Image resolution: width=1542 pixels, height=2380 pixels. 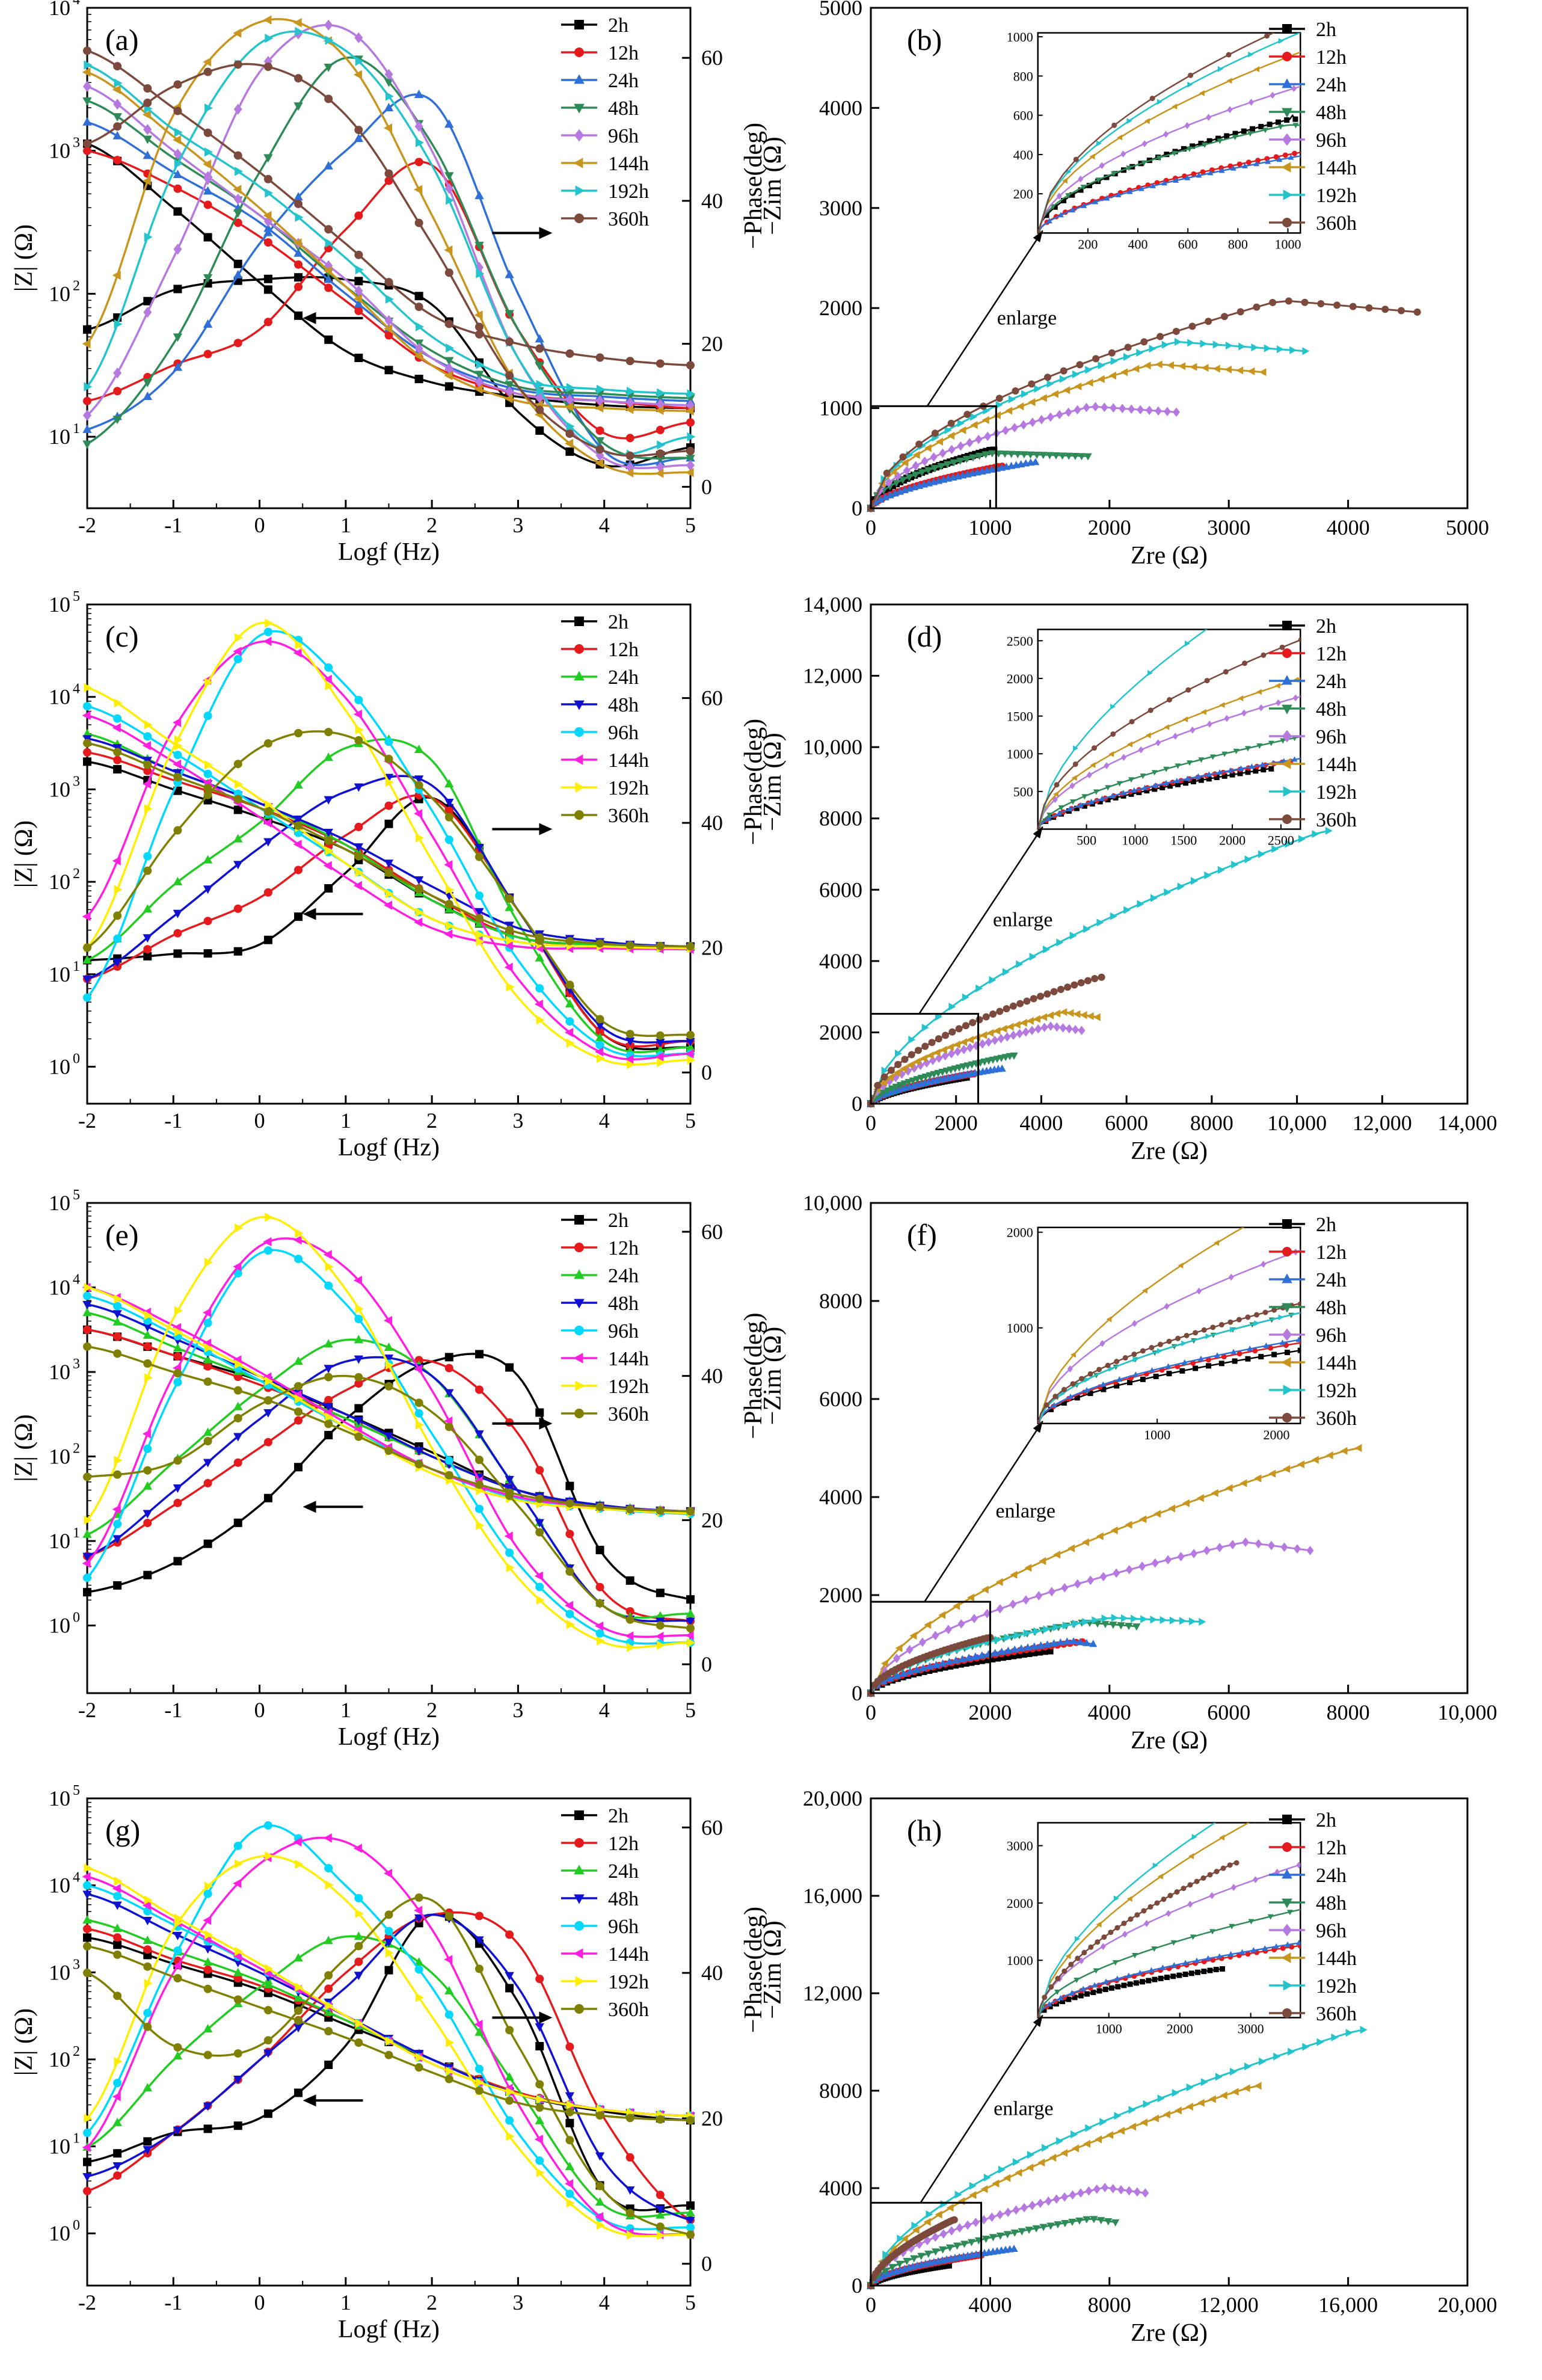 What do you see at coordinates (712, 1827) in the screenshot?
I see `y2-tick-label: 60` at bounding box center [712, 1827].